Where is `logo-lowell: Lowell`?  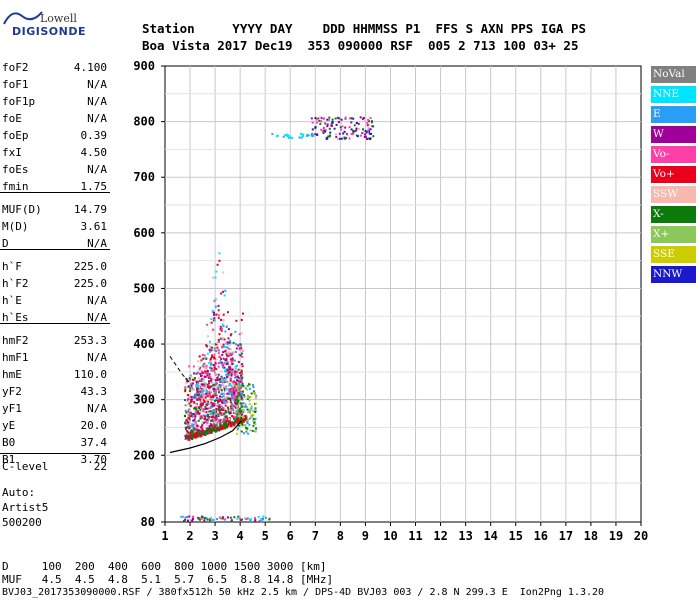
logo-lowell: Lowell is located at coordinates (58, 18).